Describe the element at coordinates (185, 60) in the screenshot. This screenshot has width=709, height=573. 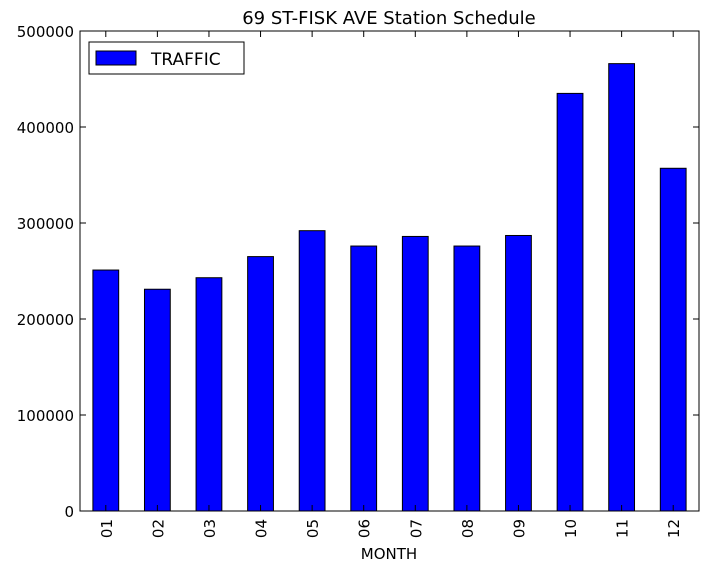
I see `legend-label-traffic: TRAFFIC` at that location.